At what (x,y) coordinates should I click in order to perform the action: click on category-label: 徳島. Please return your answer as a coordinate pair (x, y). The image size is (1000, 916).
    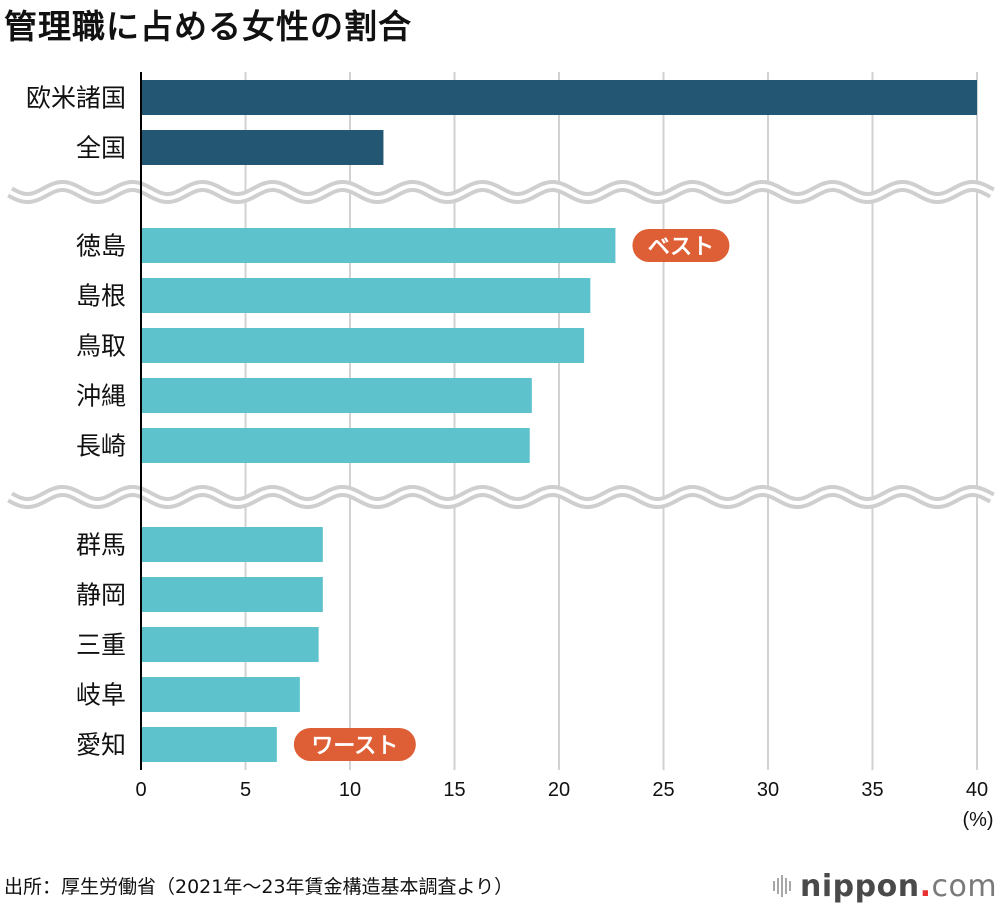
    Looking at the image, I should click on (101, 246).